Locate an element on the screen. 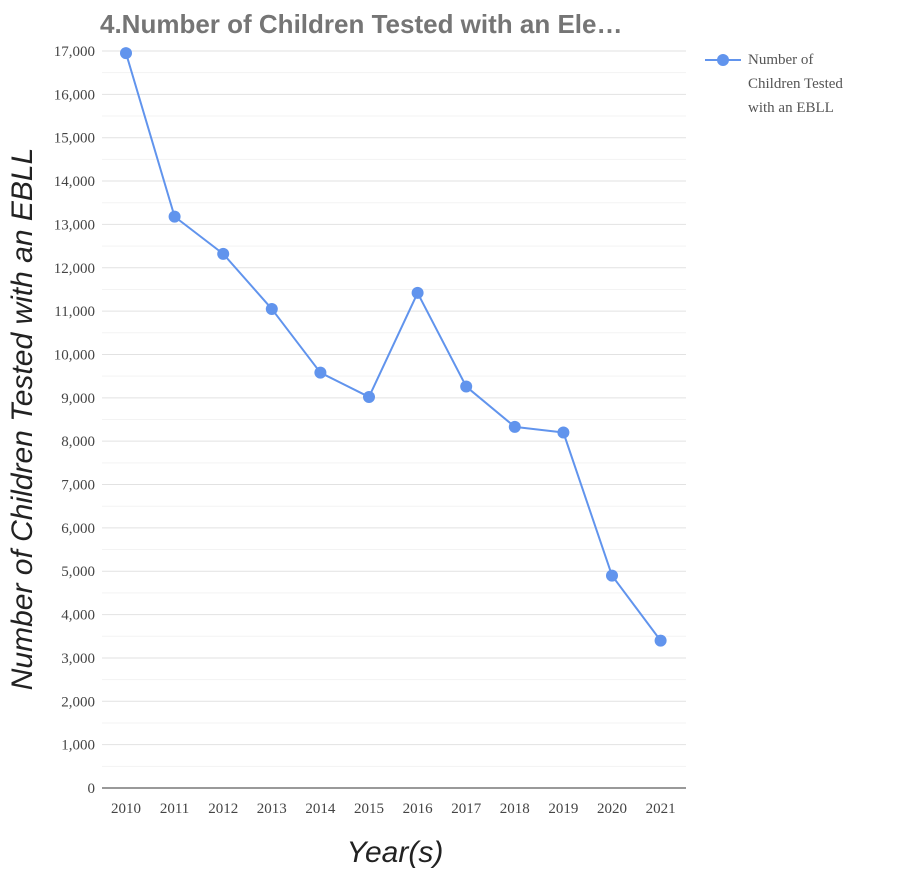  y-tick-label: 7,000 is located at coordinates (78, 486).